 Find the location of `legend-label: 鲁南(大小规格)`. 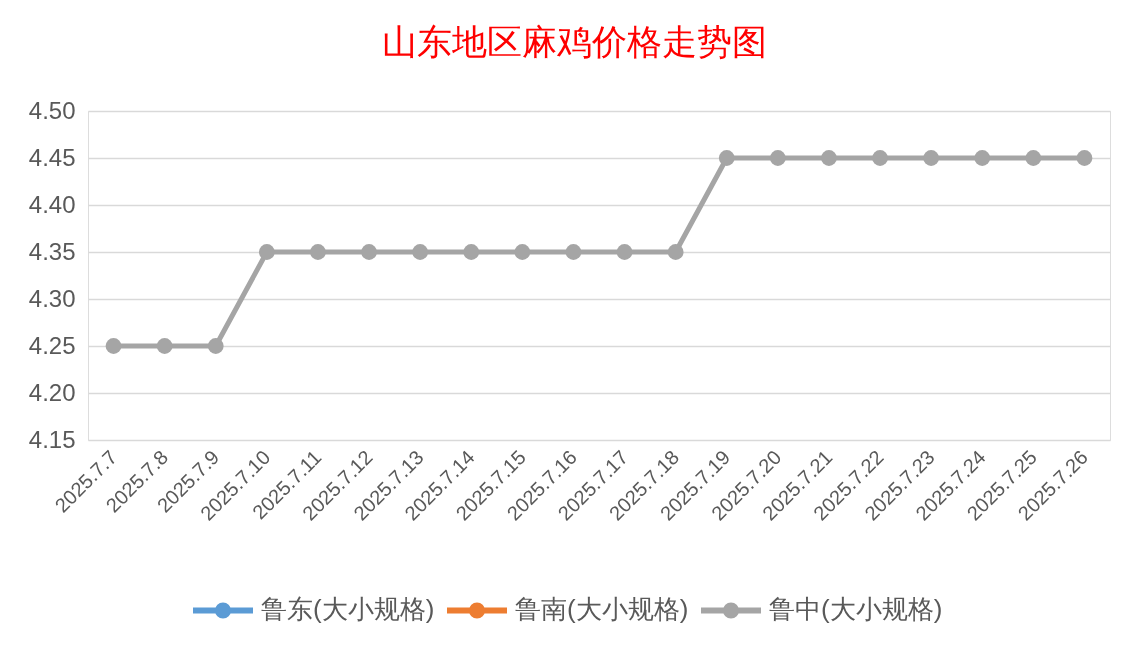

legend-label: 鲁南(大小规格) is located at coordinates (602, 609).